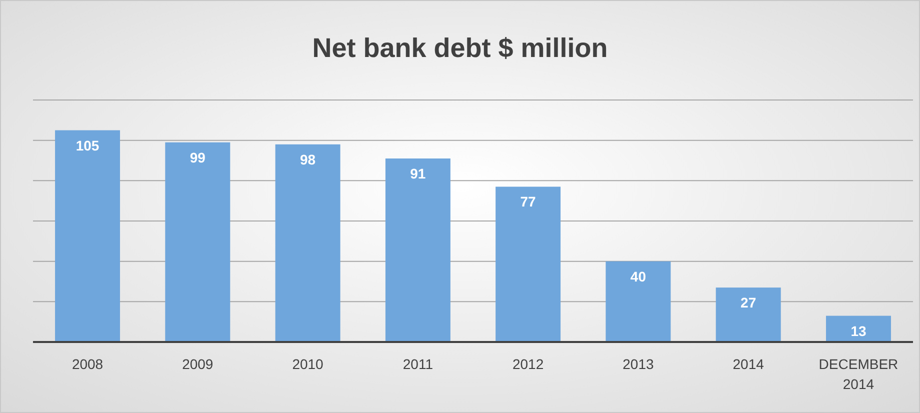  Describe the element at coordinates (198, 364) in the screenshot. I see `x-tick-label: 2009` at that location.